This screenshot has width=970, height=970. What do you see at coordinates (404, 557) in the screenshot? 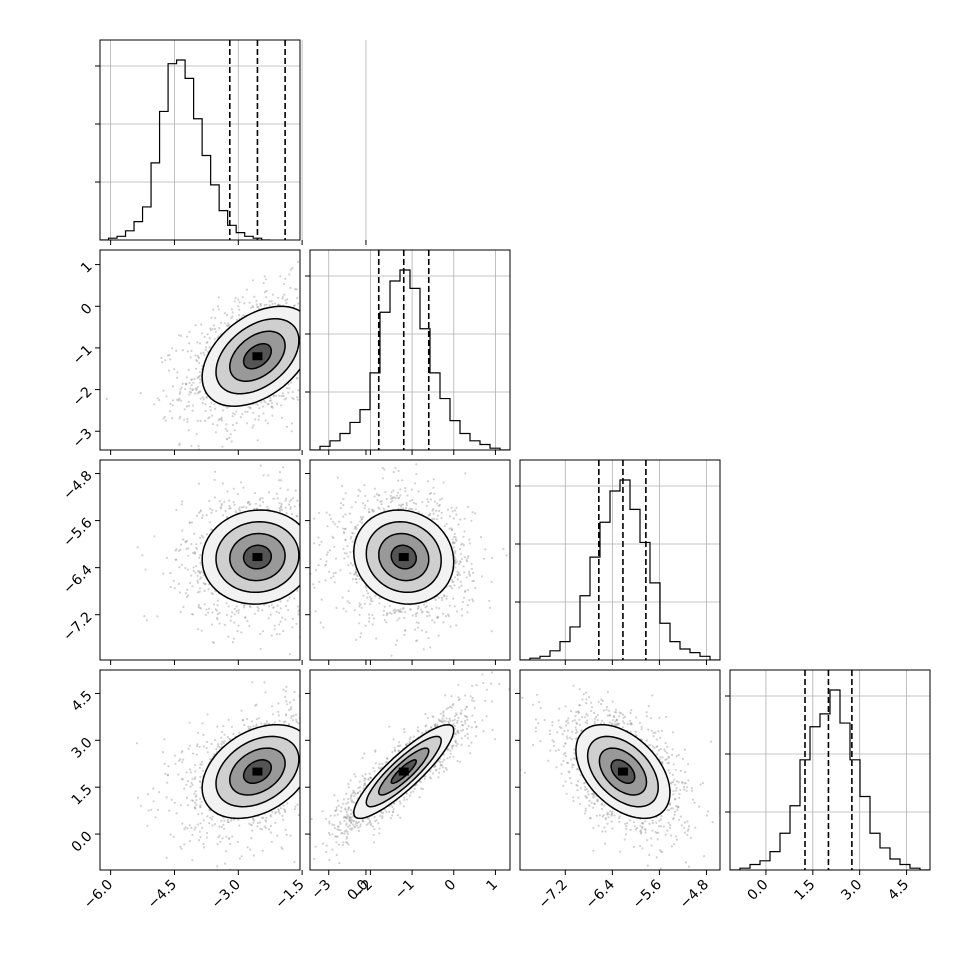
I see `contour-line` at bounding box center [404, 557].